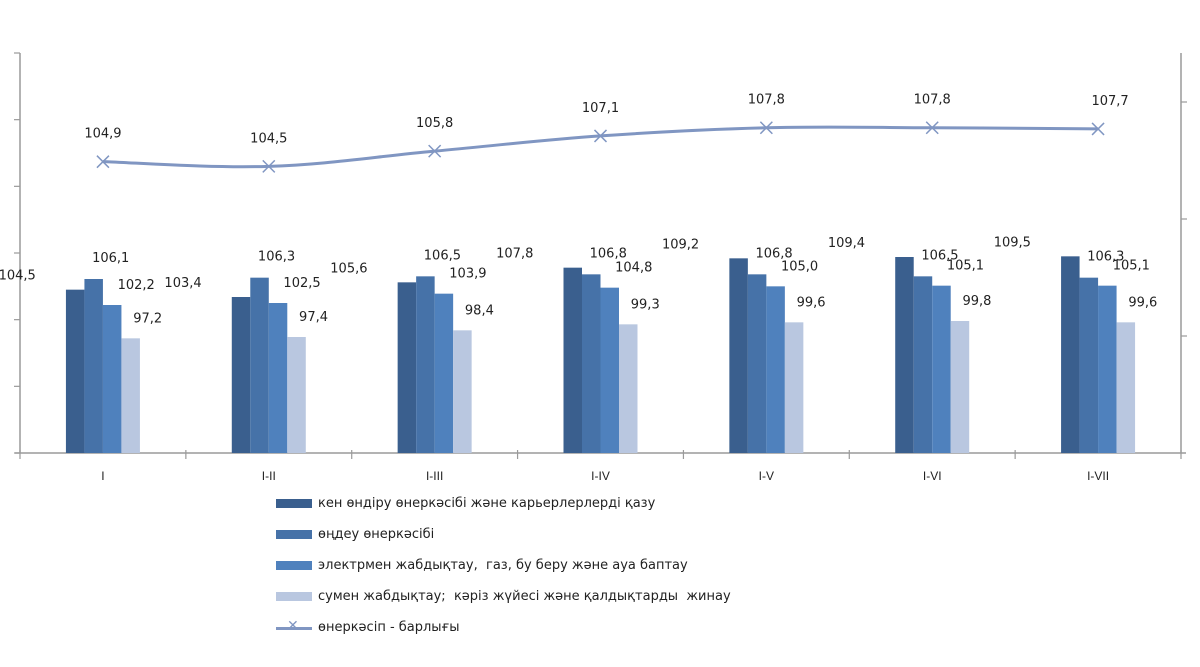 This screenshot has width=1200, height=667. Describe the element at coordinates (645, 304) in the screenshot. I see `bar-value-label: 99,3` at that location.